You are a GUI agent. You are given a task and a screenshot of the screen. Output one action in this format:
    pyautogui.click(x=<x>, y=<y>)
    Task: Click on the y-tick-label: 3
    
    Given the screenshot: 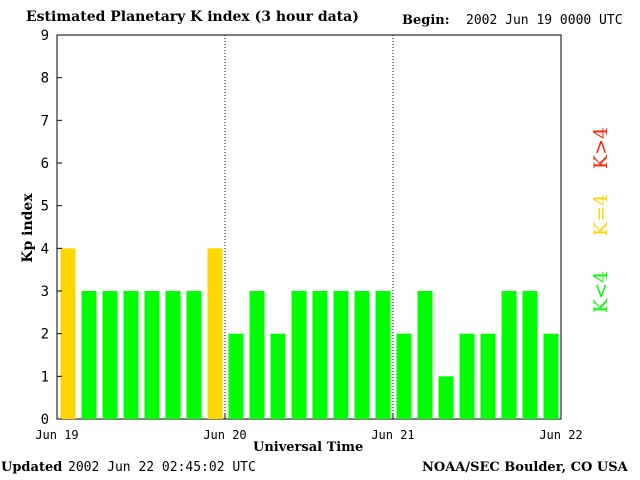 What is the action you would take?
    pyautogui.click(x=45, y=292)
    